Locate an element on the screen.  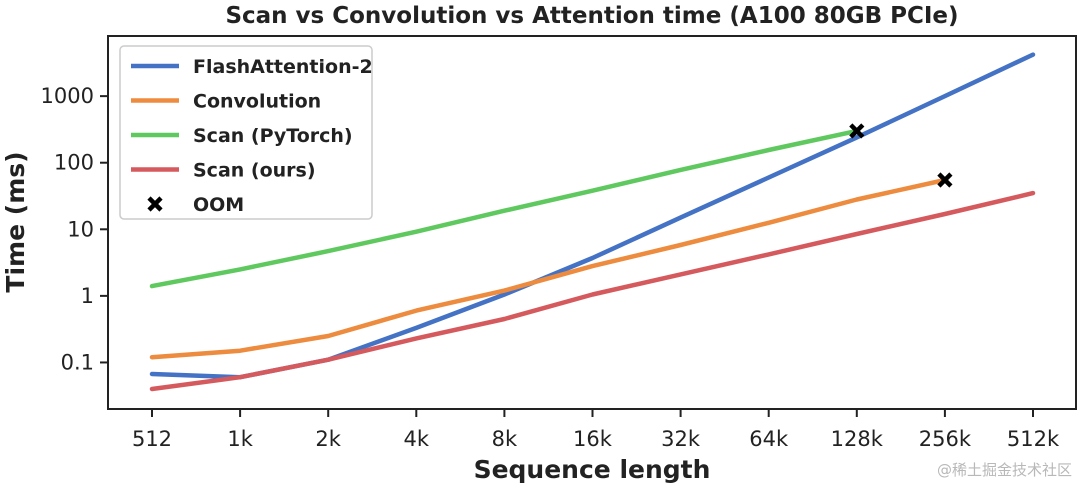
legend-label: Scan (PyTorch) is located at coordinates (273, 136).